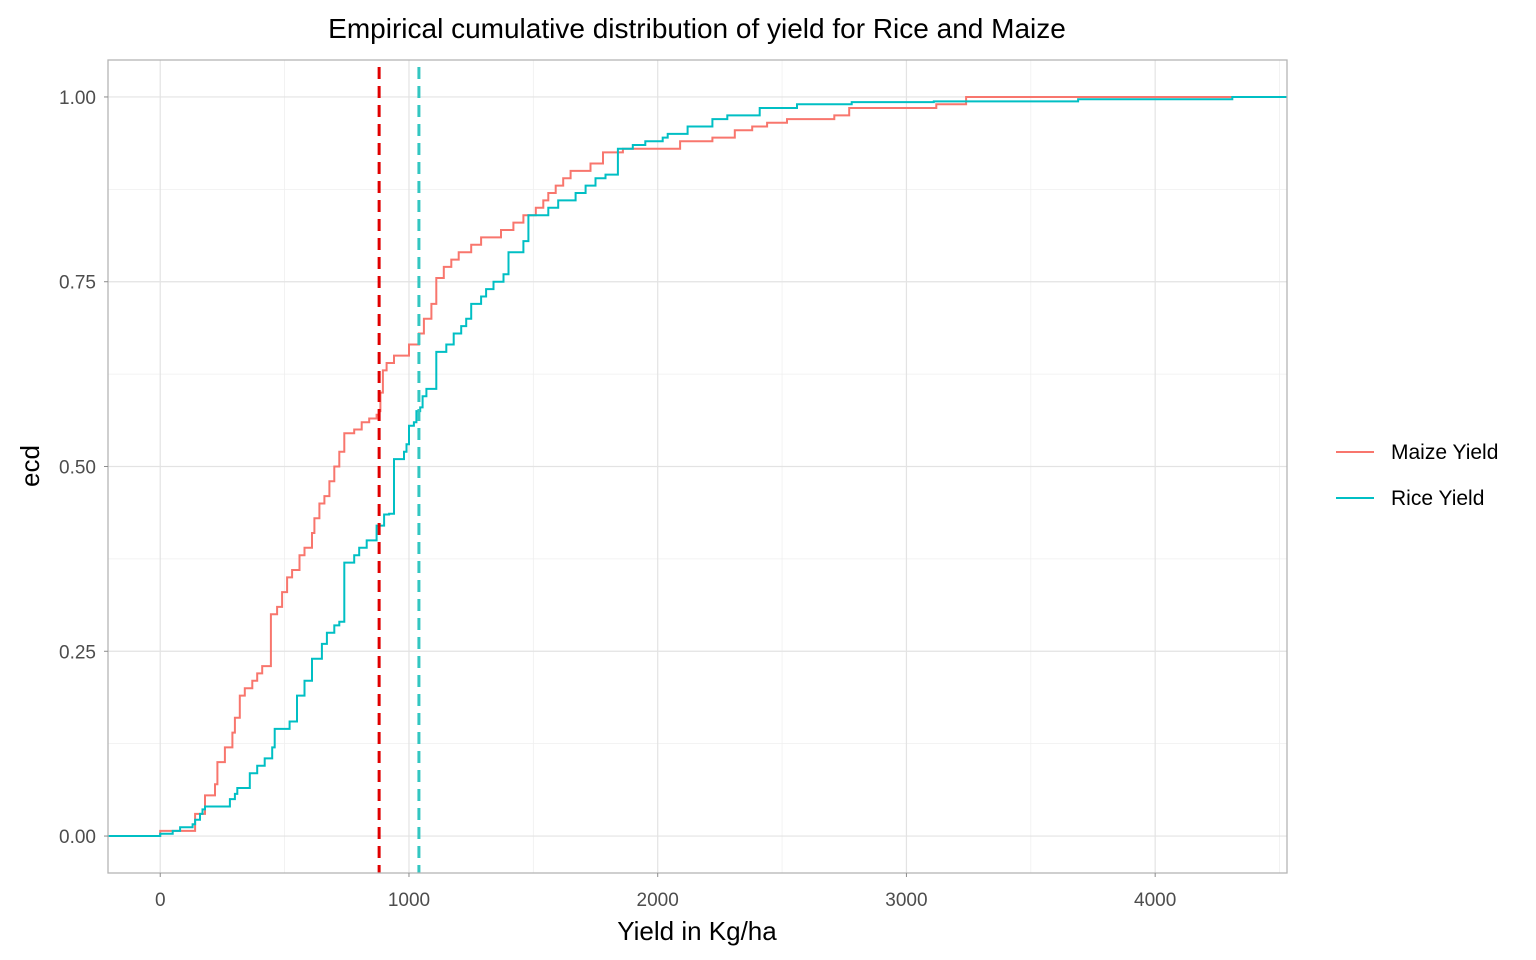  I want to click on x-tick-label: 4000, so click(1155, 900).